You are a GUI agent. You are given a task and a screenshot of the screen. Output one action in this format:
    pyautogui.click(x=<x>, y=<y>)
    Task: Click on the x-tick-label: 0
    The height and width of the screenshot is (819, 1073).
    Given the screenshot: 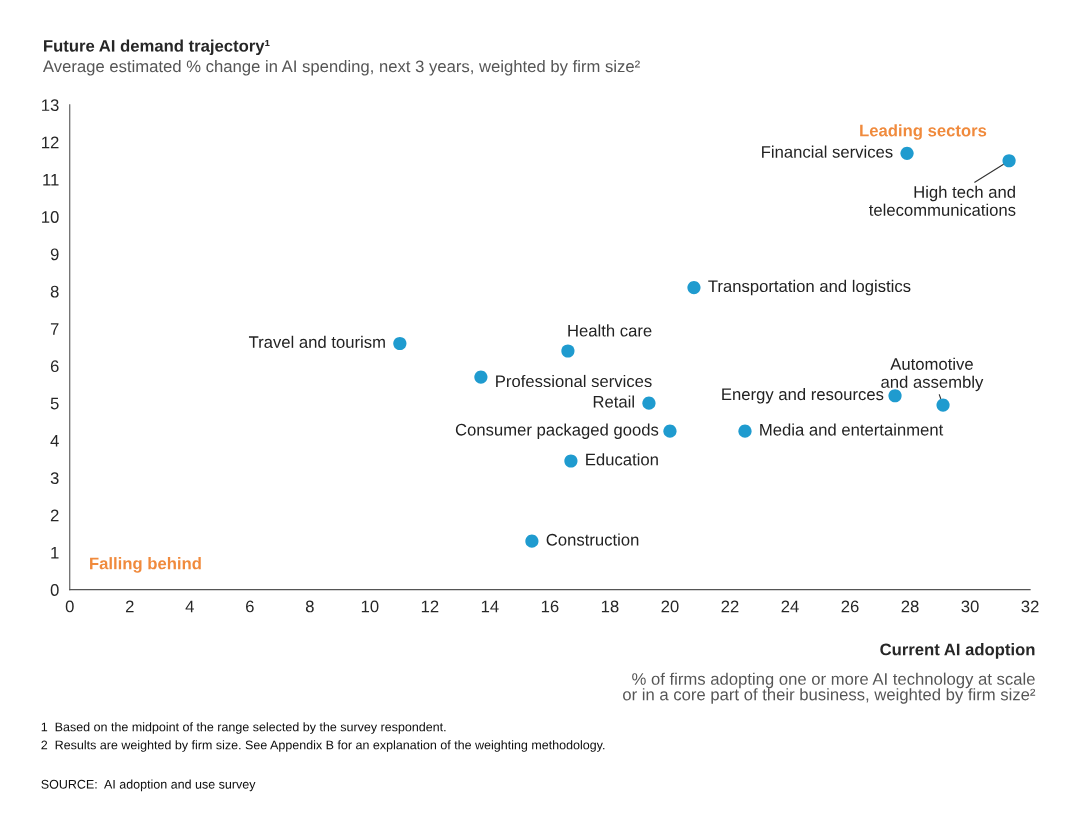 What is the action you would take?
    pyautogui.click(x=69, y=606)
    